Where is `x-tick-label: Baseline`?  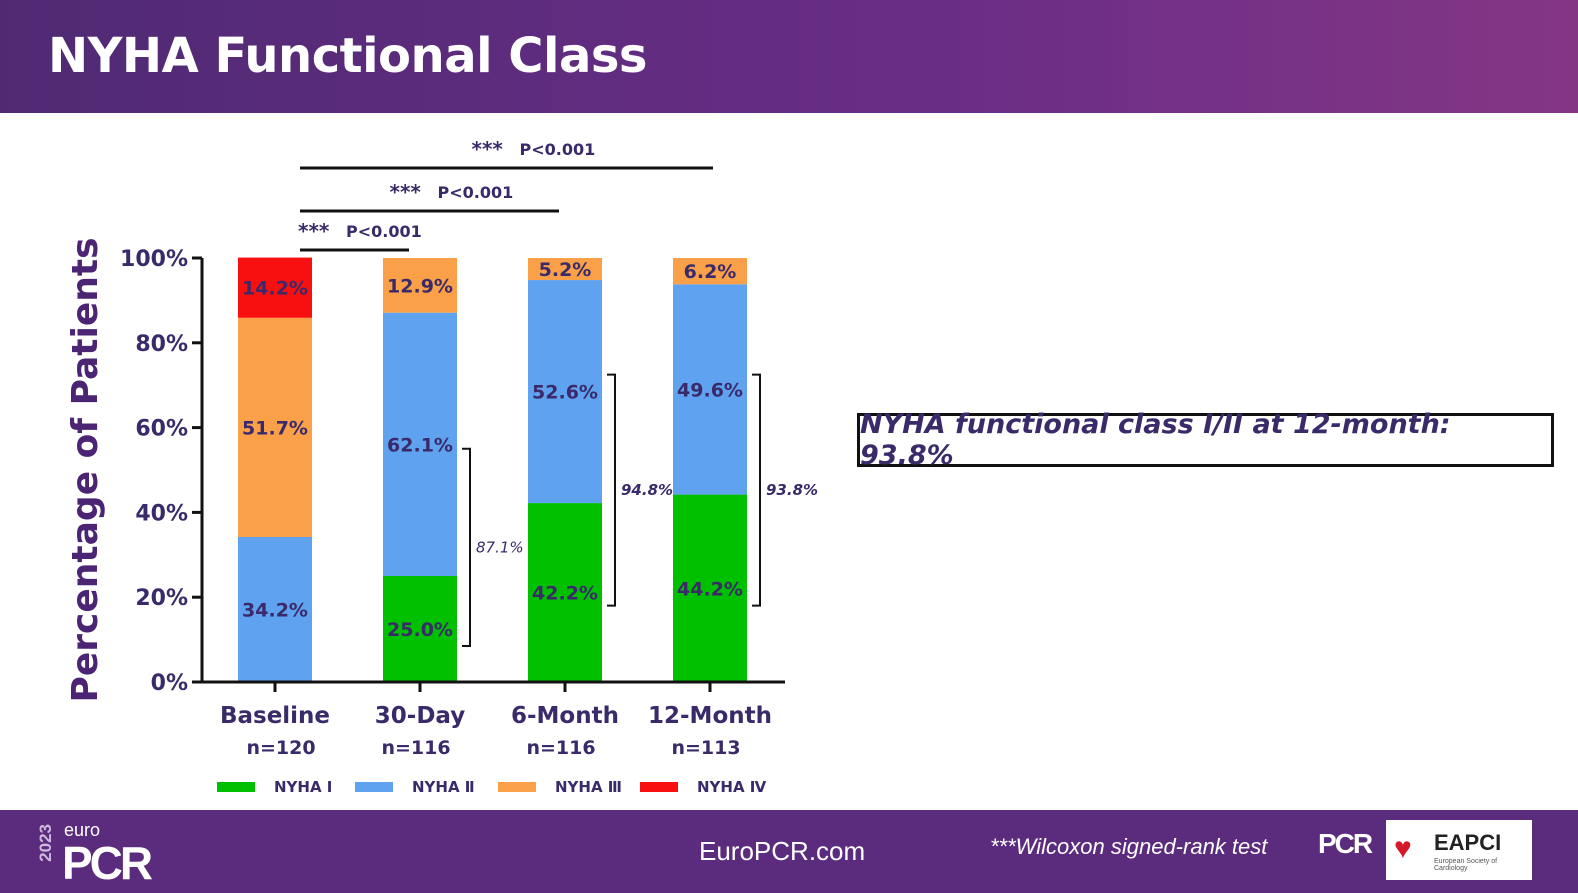
x-tick-label: Baseline is located at coordinates (275, 716).